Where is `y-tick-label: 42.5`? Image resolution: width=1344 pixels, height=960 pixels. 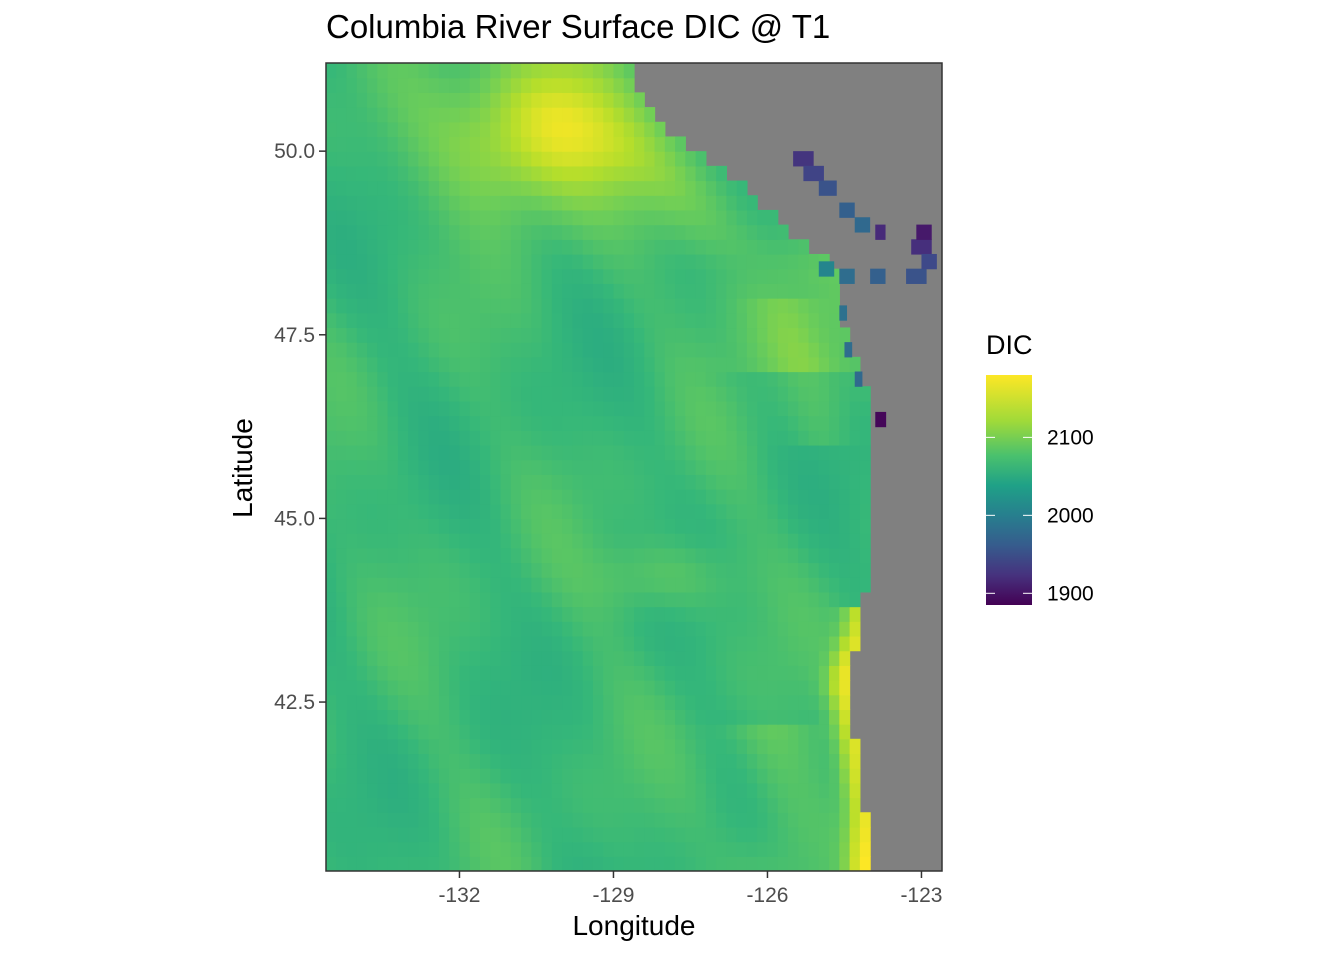
y-tick-label: 42.5 is located at coordinates (294, 702).